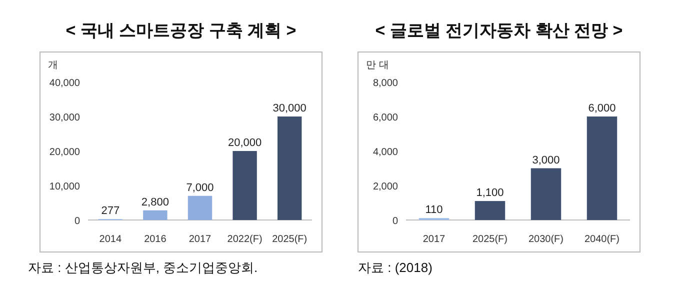 Image resolution: width=680 pixels, height=305 pixels. I want to click on data-label: 110, so click(434, 210).